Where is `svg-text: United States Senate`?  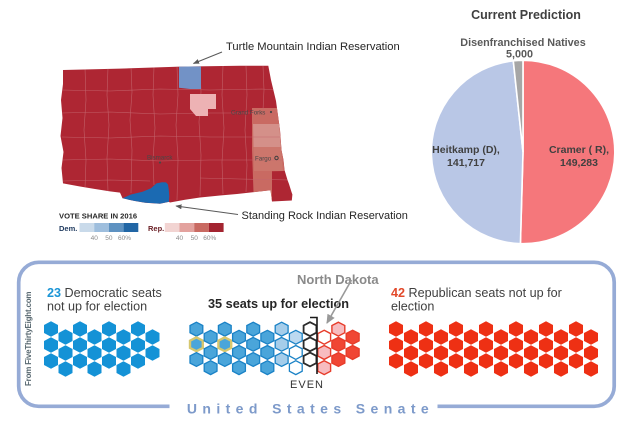
svg-text: United States Senate is located at coordinates (310, 409).